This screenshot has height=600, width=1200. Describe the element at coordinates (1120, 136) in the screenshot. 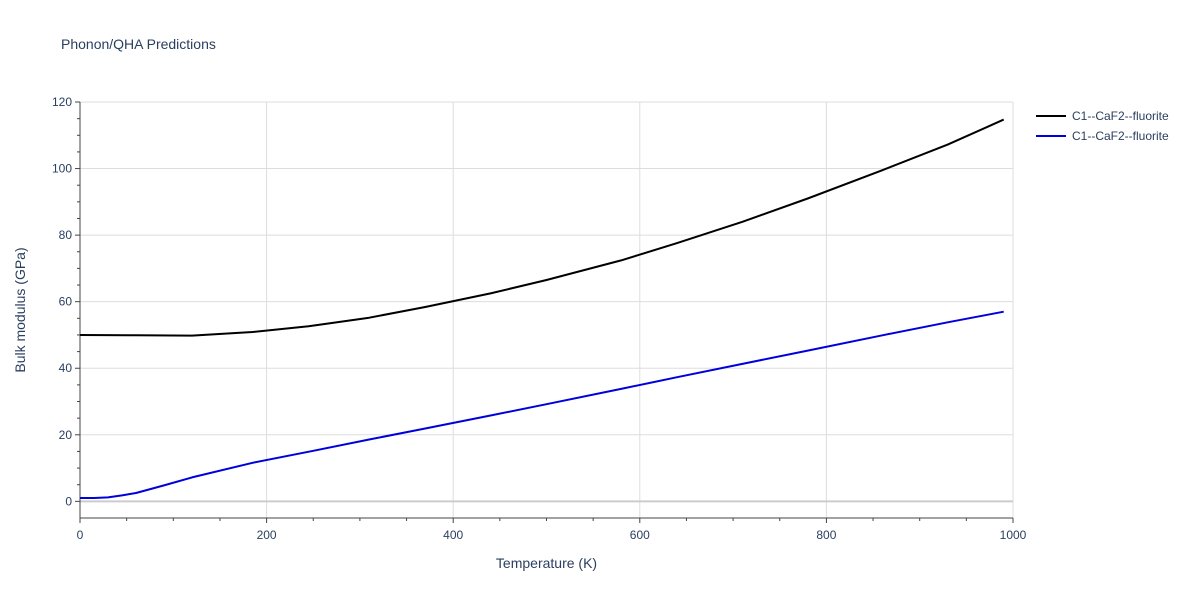

I see `legend-label-series-2: C1--CaF2--fluorite` at that location.